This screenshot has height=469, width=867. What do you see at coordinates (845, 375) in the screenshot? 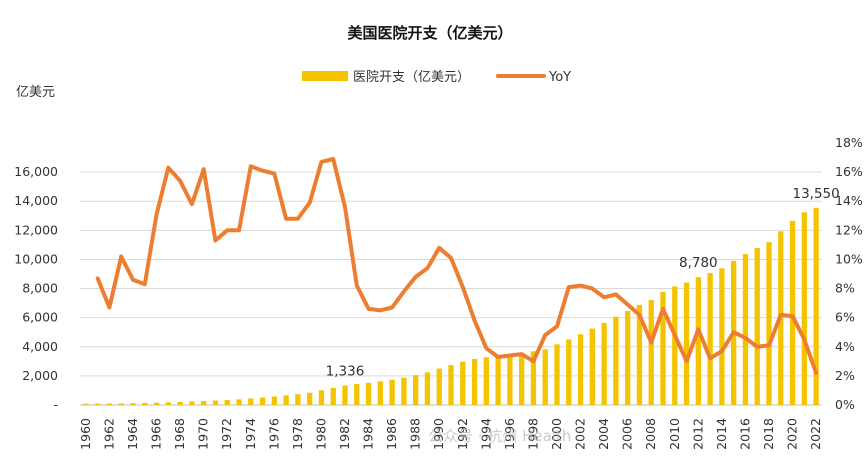
I see `y-tick-right: 2%` at bounding box center [845, 375].